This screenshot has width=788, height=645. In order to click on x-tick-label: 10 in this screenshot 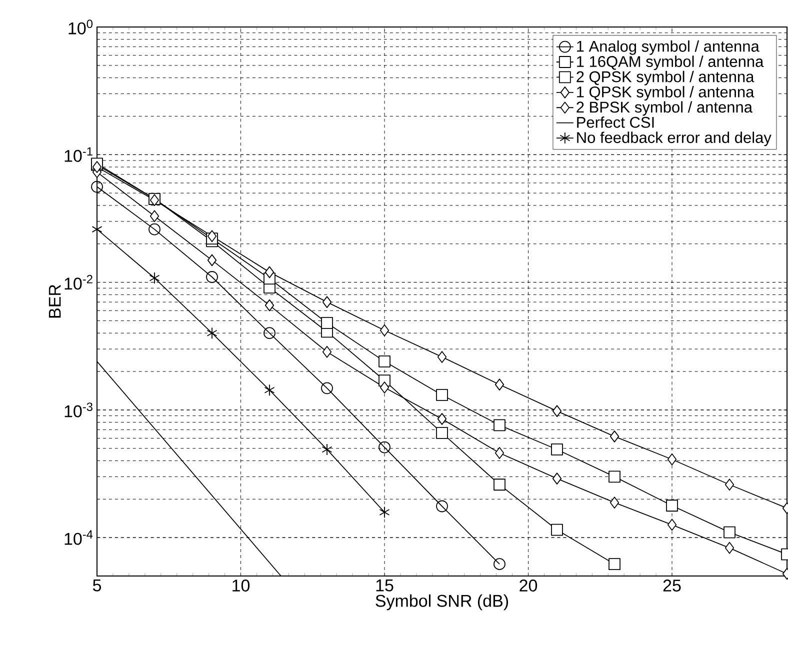, I will do `click(241, 586)`.